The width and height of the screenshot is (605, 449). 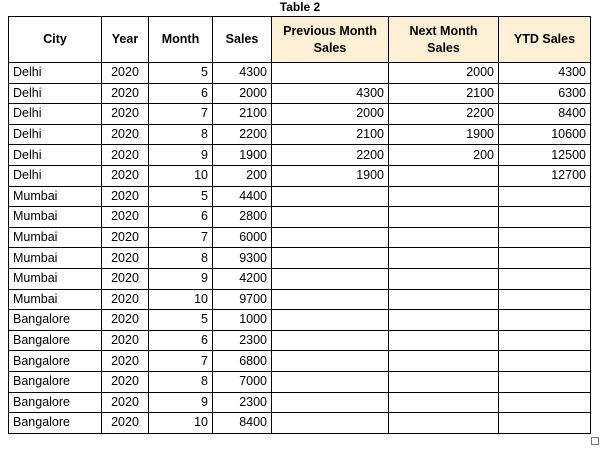 What do you see at coordinates (299, 114) in the screenshot?
I see `table-row: Delhi 2020 7 2100 2000 2200 8400` at bounding box center [299, 114].